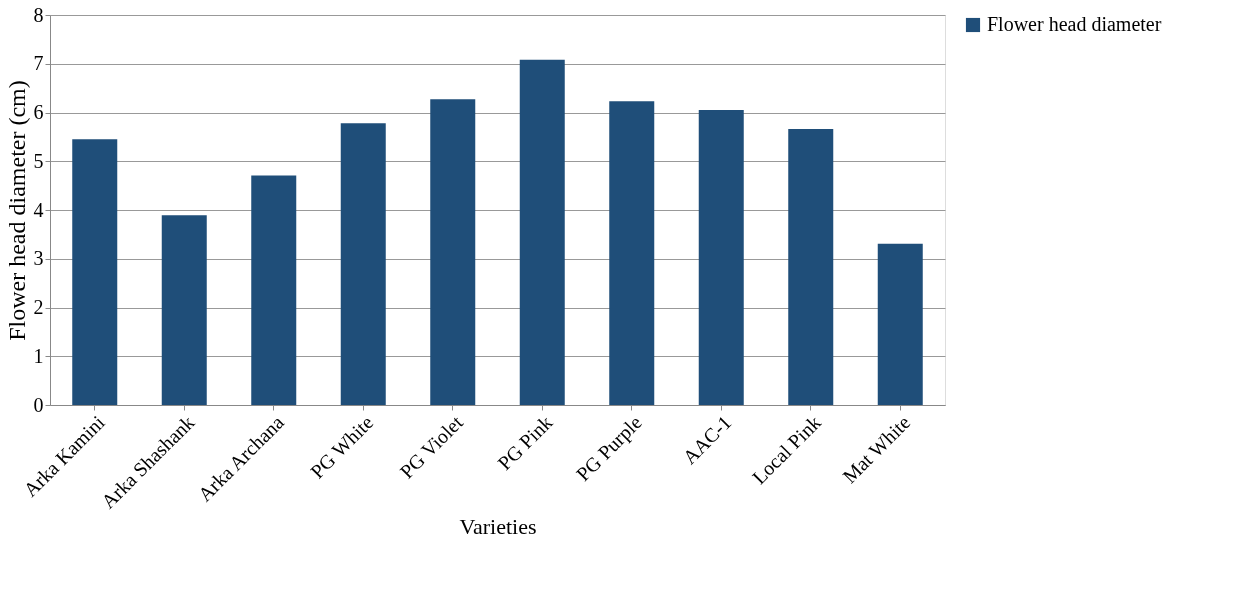 The image size is (1235, 609). I want to click on y-tick-label: 5, so click(38, 160).